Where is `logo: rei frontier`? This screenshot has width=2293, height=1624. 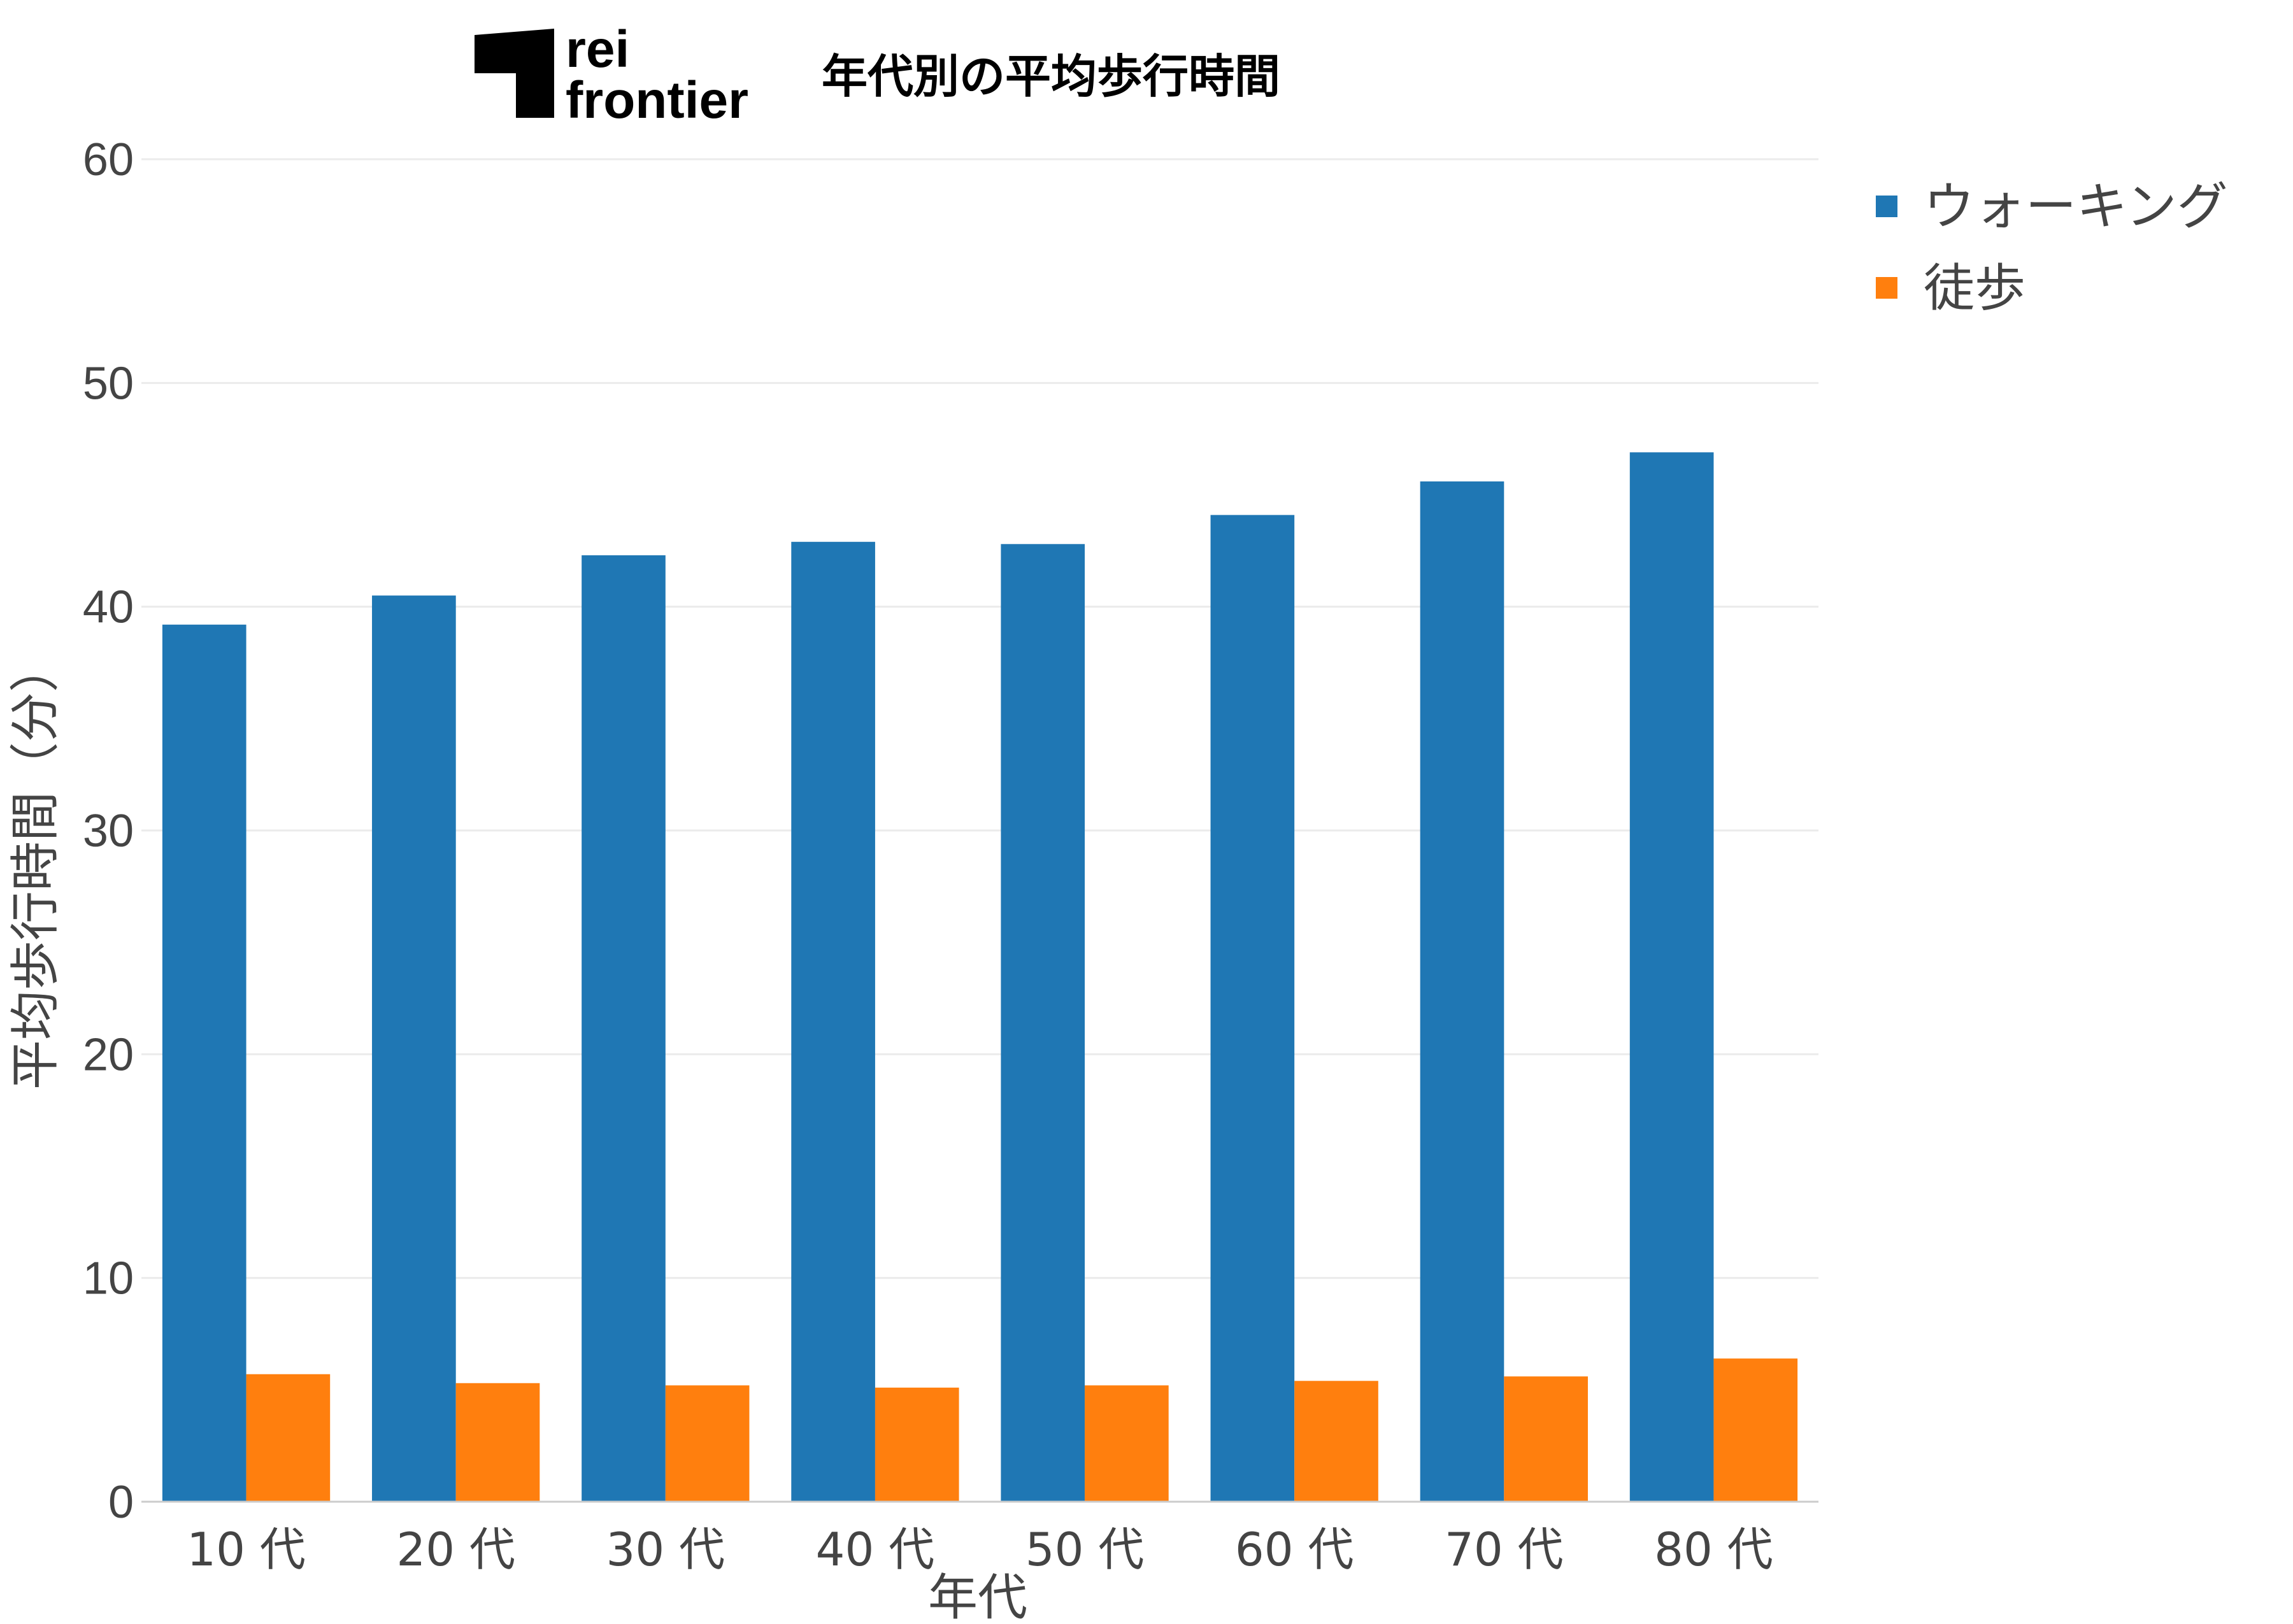
logo: rei frontier is located at coordinates (611, 74).